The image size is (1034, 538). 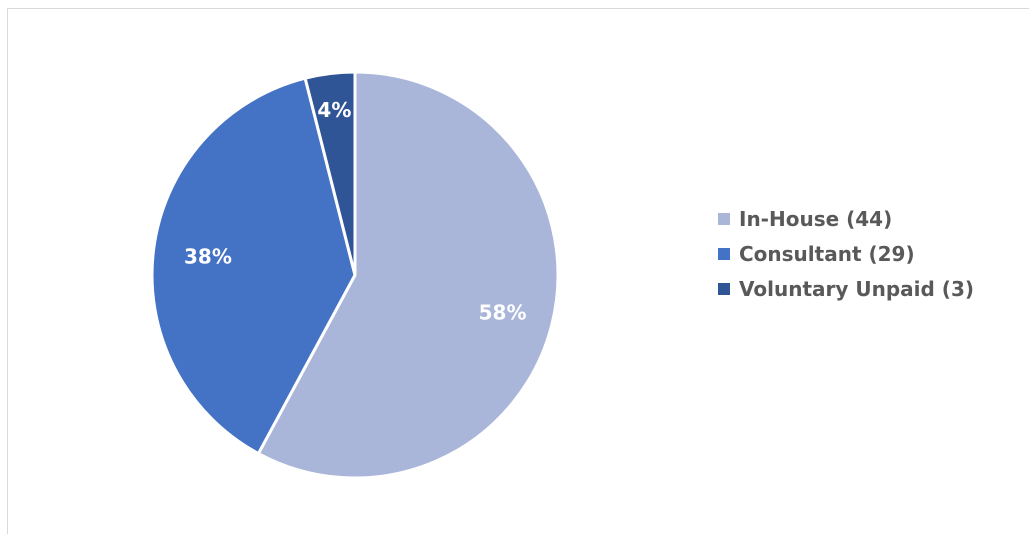 What do you see at coordinates (724, 254) in the screenshot?
I see `legend-swatch-consultant` at bounding box center [724, 254].